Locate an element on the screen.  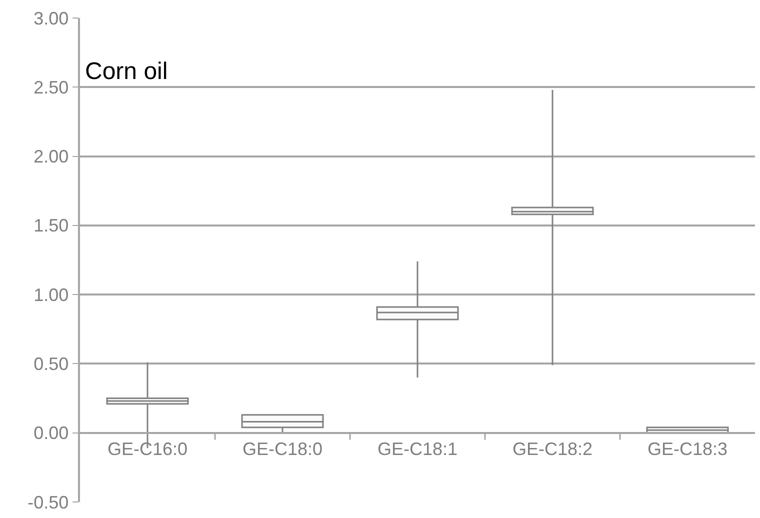
y-tick-label: 2.50 is located at coordinates (51, 87).